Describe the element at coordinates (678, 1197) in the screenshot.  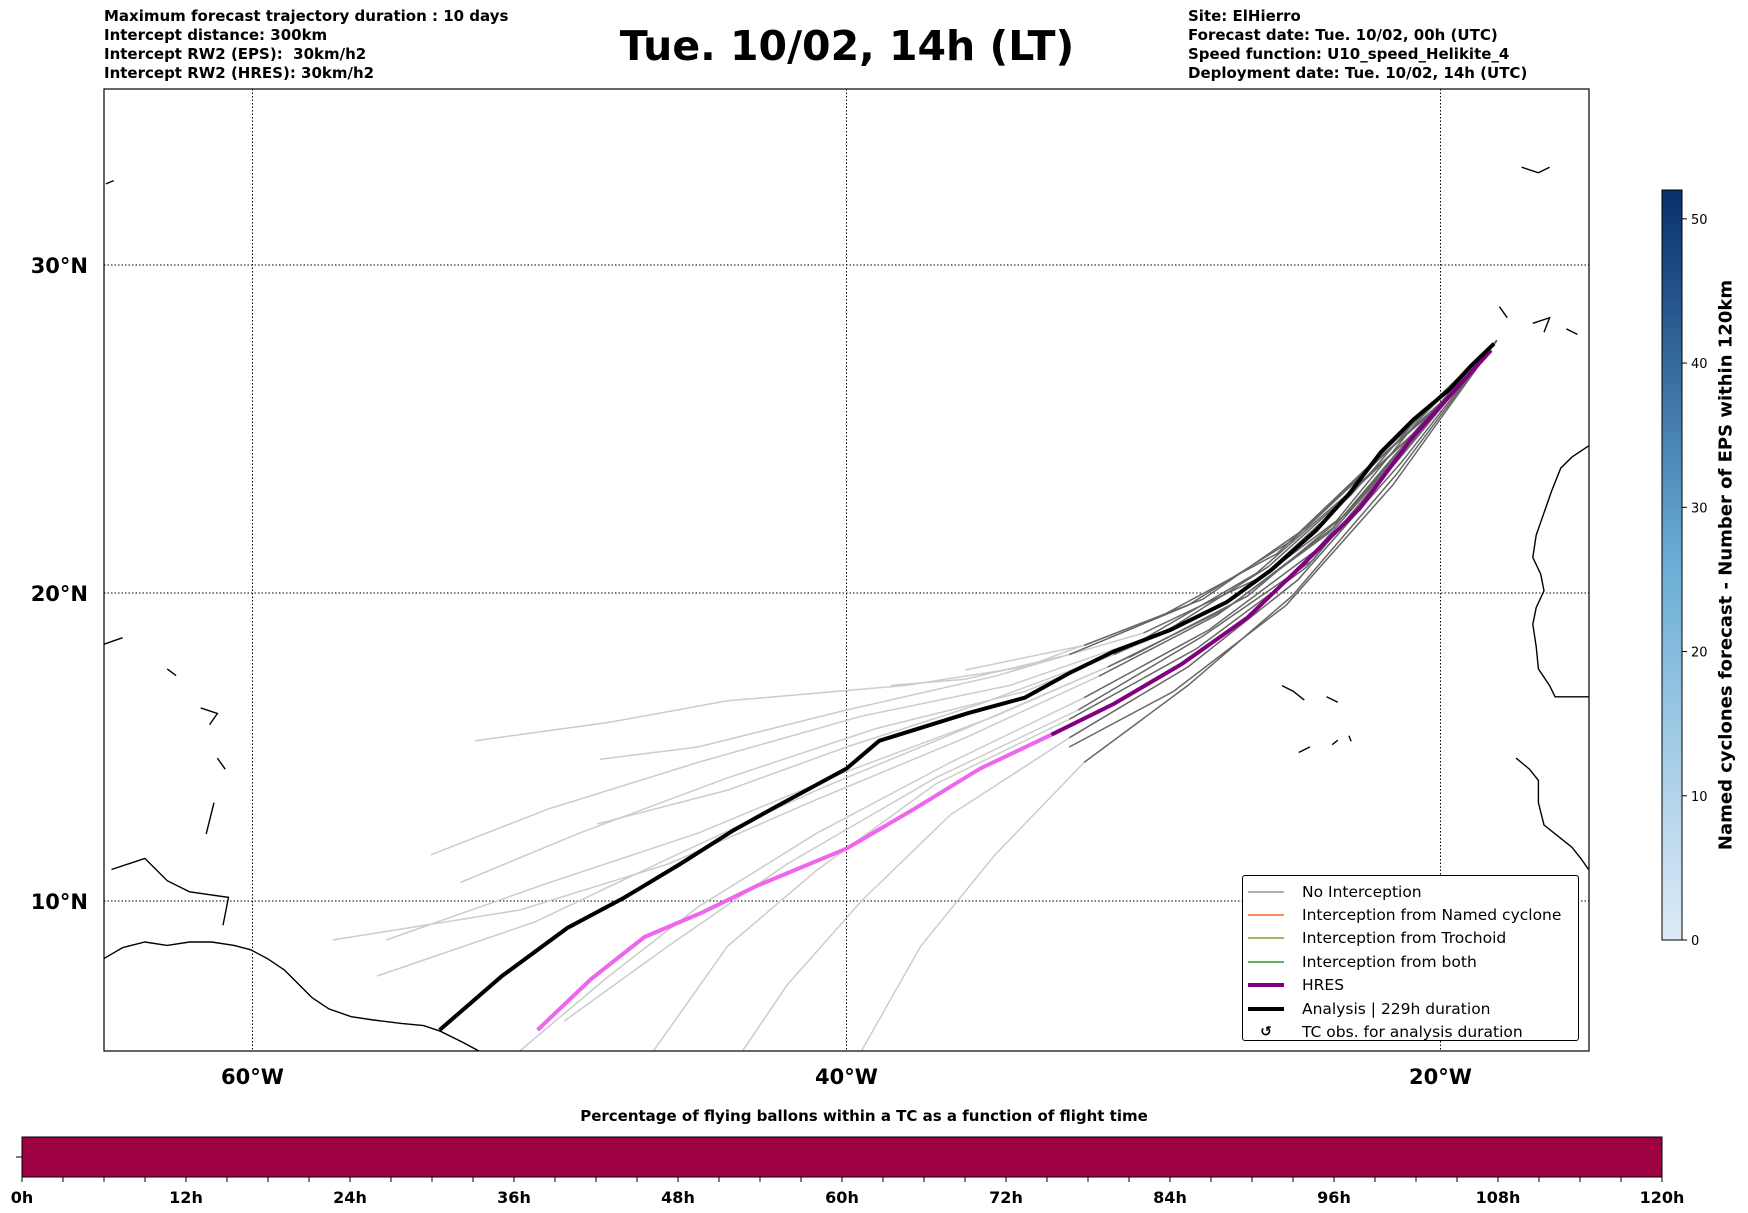
I see `bar-tick-label: 48h` at that location.